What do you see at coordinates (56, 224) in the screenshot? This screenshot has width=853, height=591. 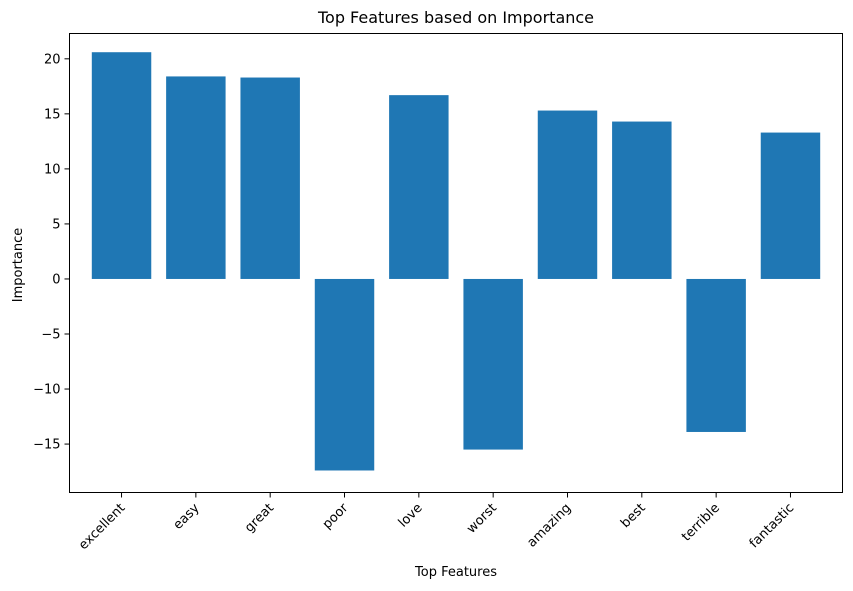 I see `y-tick-label: 5` at bounding box center [56, 224].